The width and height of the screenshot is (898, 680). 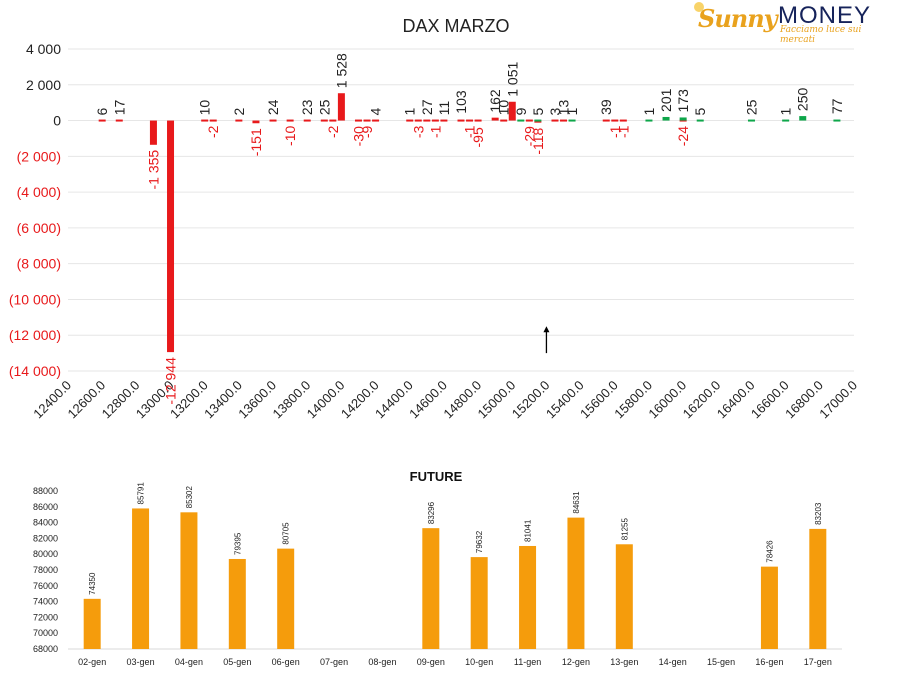 I want to click on data-label: 13, so click(x=564, y=108).